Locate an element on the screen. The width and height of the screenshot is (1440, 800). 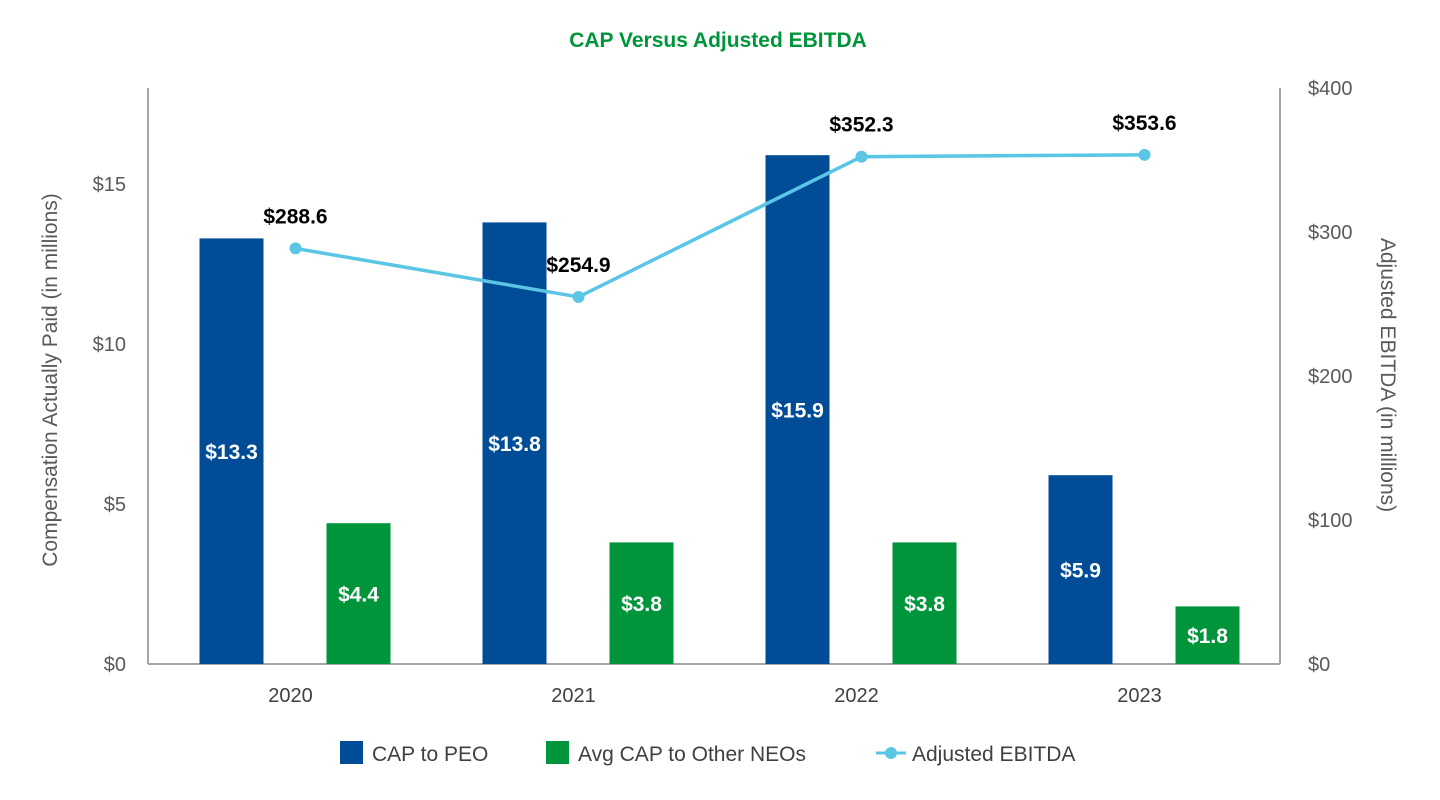
bar-data-label: $13.3 is located at coordinates (231, 452).